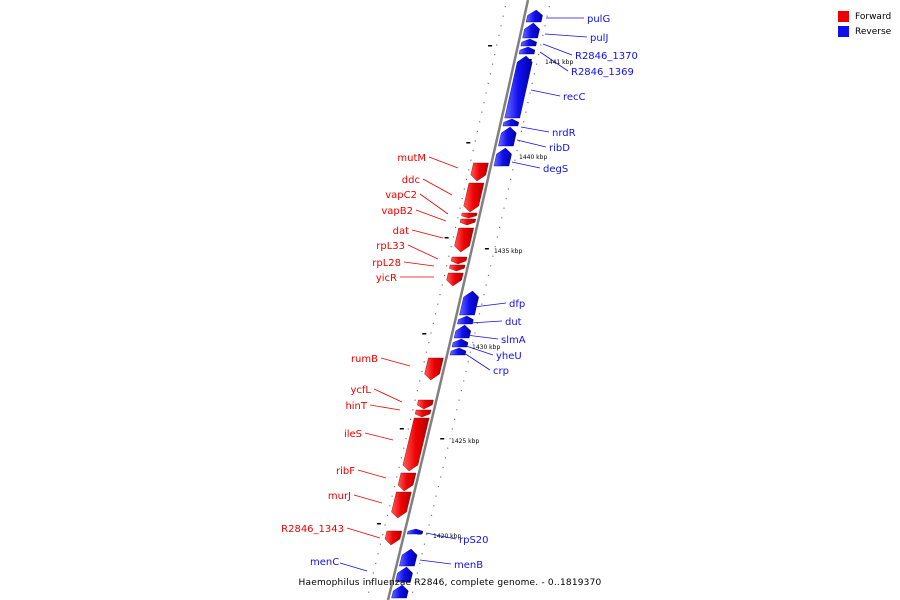  What do you see at coordinates (401, 195) in the screenshot?
I see `gene-label-forward: vapC2` at bounding box center [401, 195].